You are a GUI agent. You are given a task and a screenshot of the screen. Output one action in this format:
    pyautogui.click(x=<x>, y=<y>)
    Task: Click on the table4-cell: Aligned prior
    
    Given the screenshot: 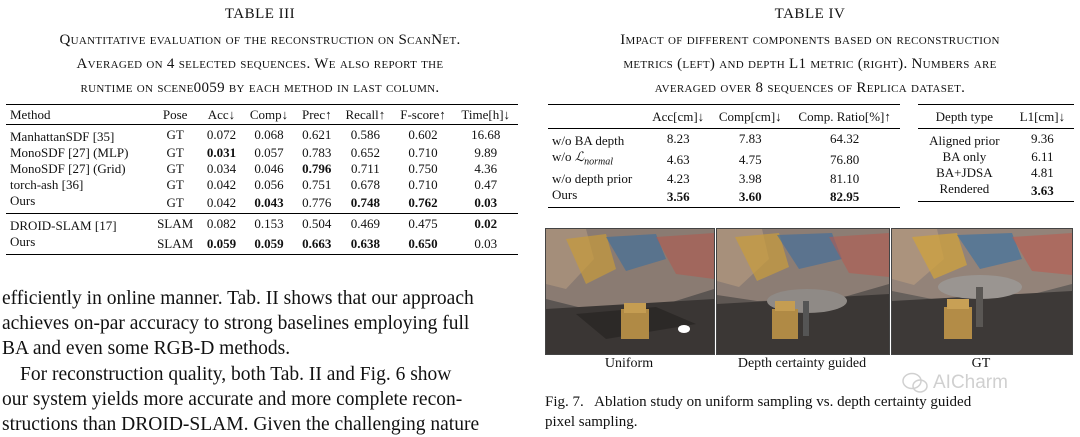 What is the action you would take?
    pyautogui.click(x=964, y=140)
    